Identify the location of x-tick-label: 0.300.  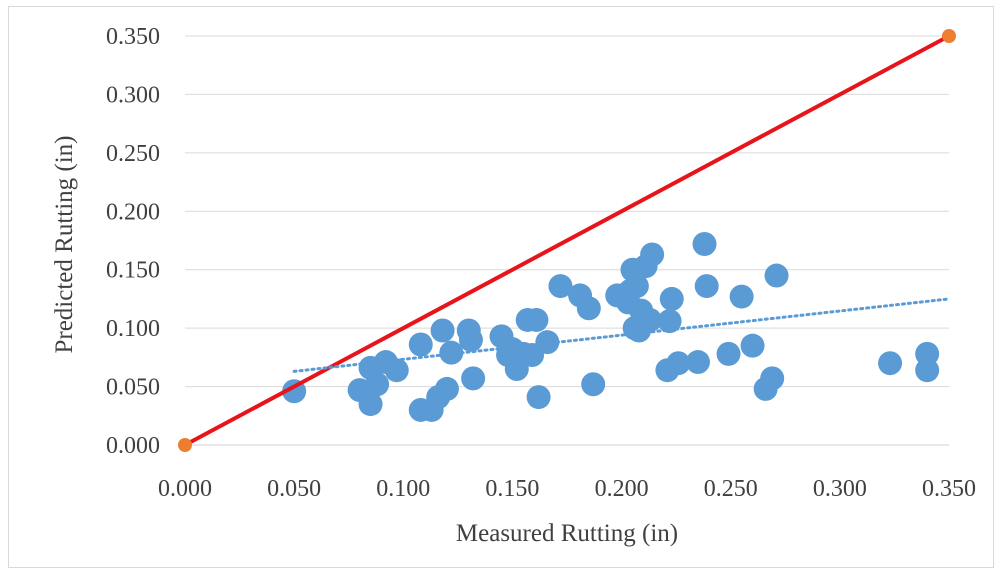
(840, 489).